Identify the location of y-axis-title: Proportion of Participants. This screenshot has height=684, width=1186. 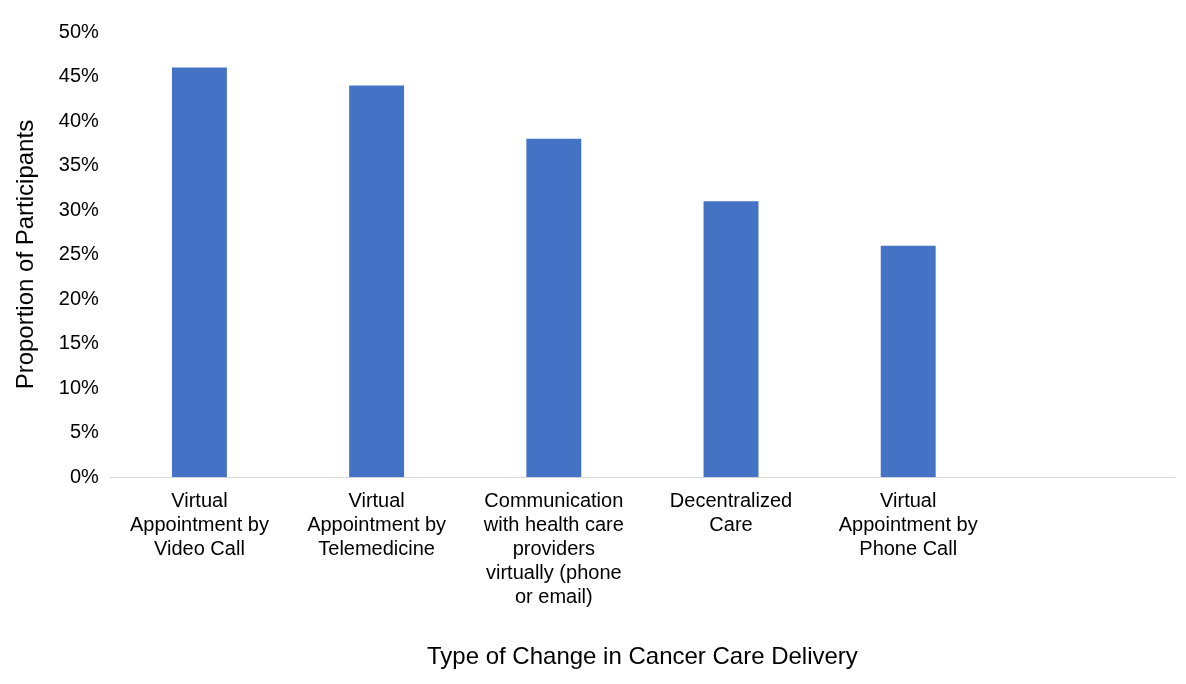
(25, 254).